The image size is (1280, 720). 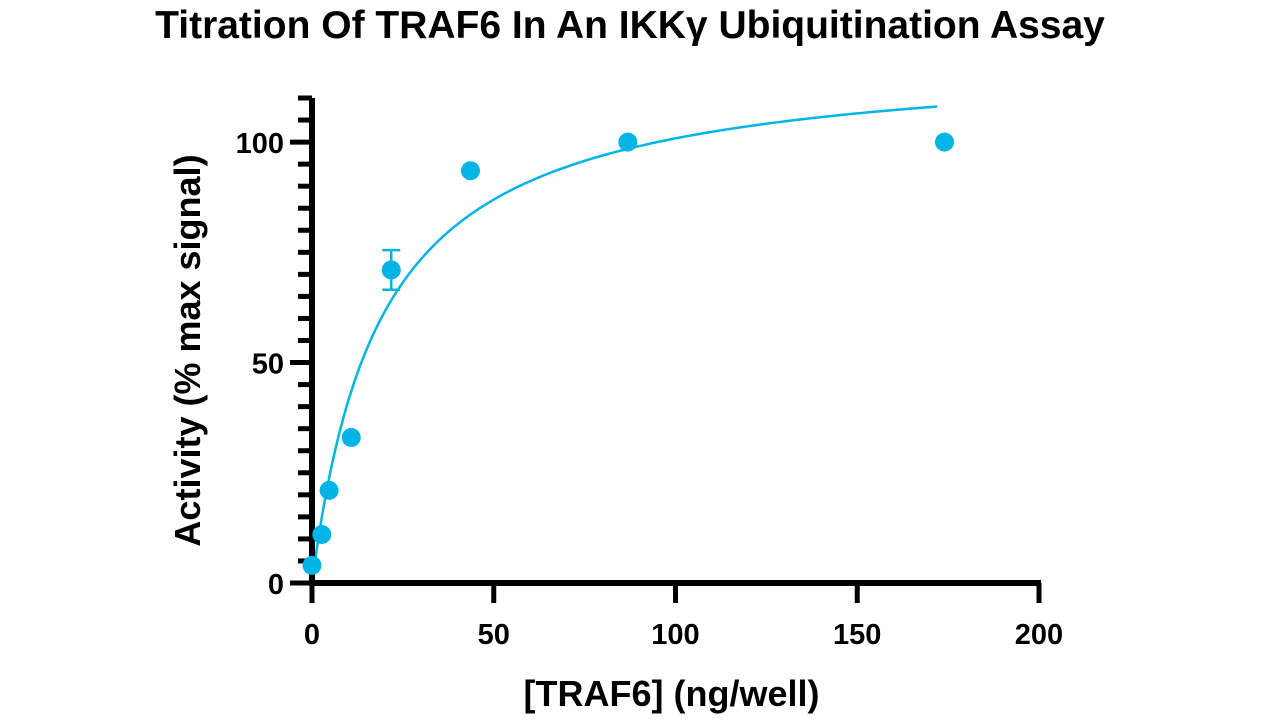 I want to click on x-tick-label: 50, so click(x=494, y=635).